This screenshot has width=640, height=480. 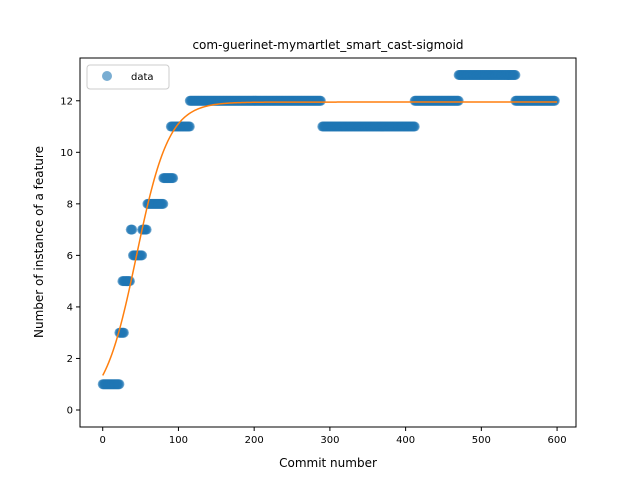 What do you see at coordinates (39, 242) in the screenshot?
I see `y-axis-label: Number of instance of a feature` at bounding box center [39, 242].